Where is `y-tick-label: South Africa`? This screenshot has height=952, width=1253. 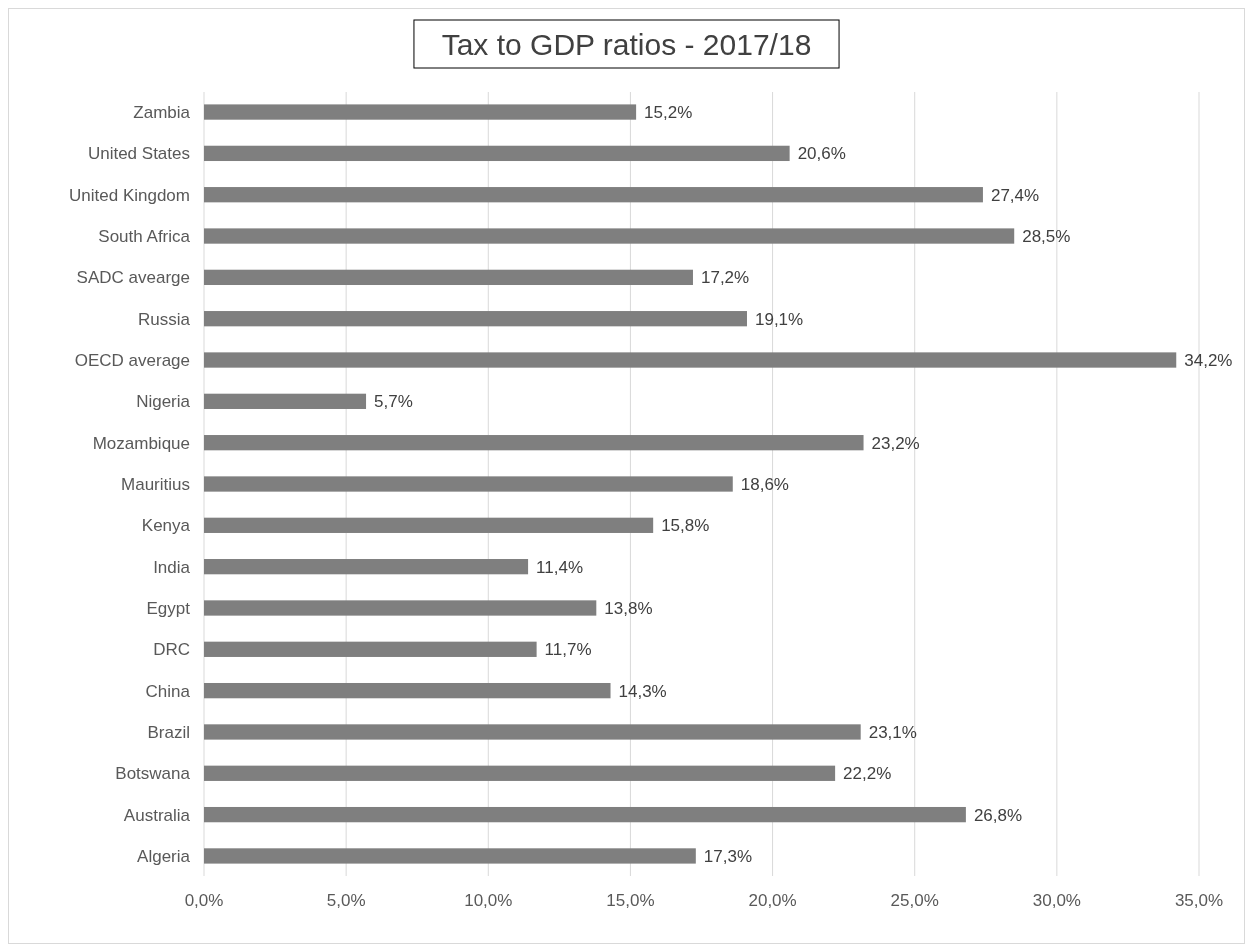
y-tick-label: South Africa is located at coordinates (144, 236).